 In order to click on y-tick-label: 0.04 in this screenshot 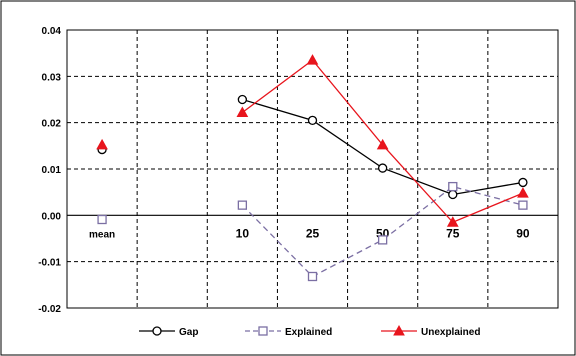, I will do `click(52, 31)`.